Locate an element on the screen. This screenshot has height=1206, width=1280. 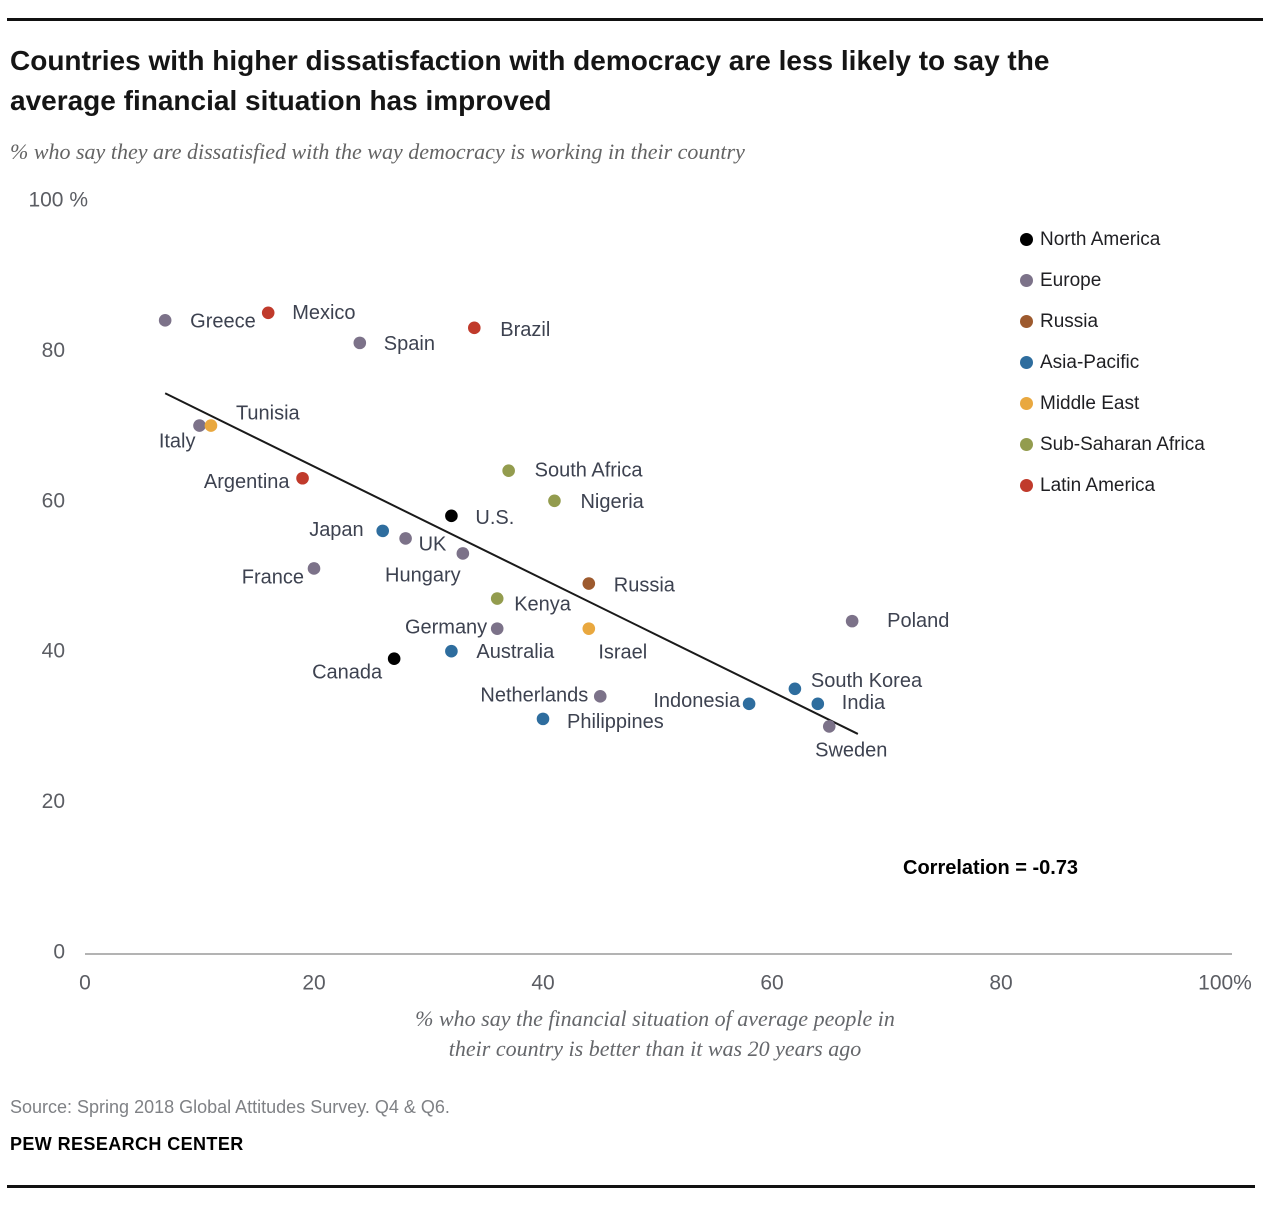
point-south-korea is located at coordinates (795, 689).